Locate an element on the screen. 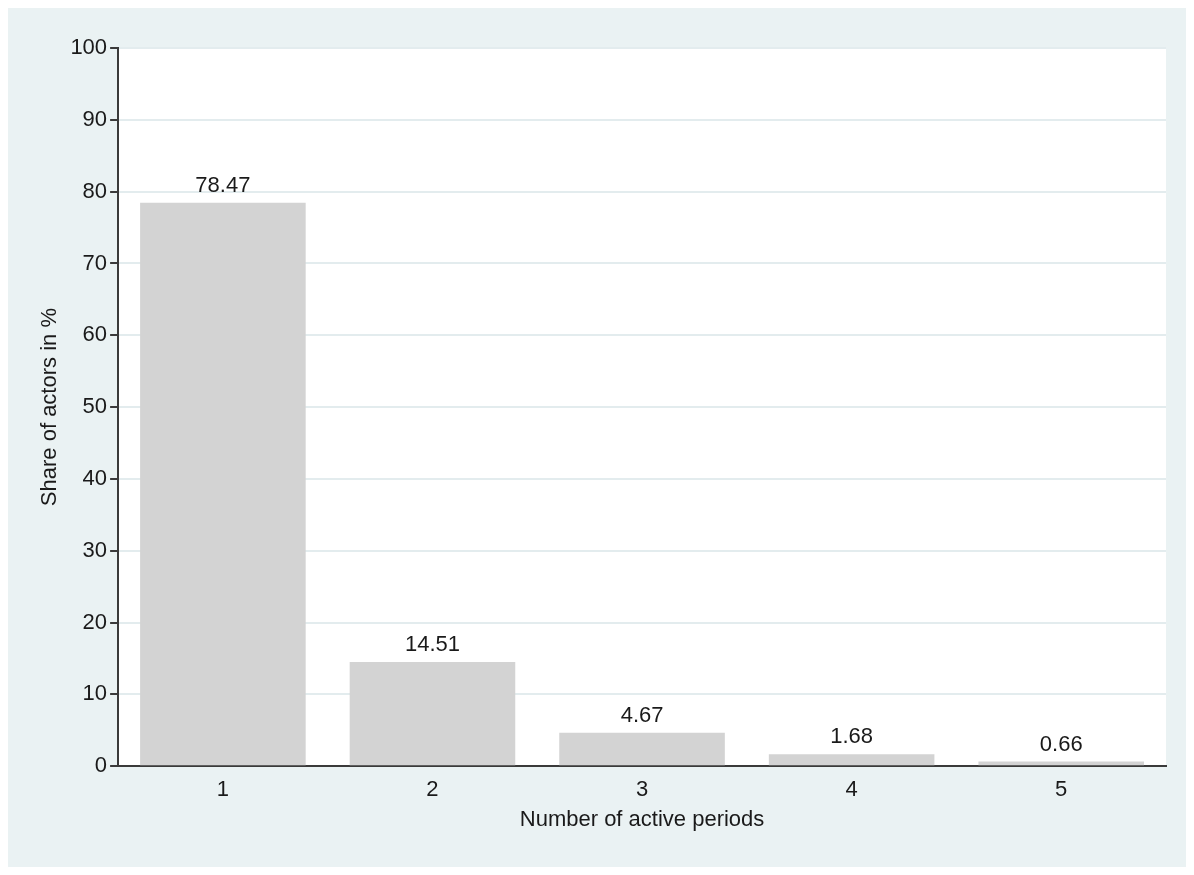  y-tick-label: 100 is located at coordinates (89, 47).